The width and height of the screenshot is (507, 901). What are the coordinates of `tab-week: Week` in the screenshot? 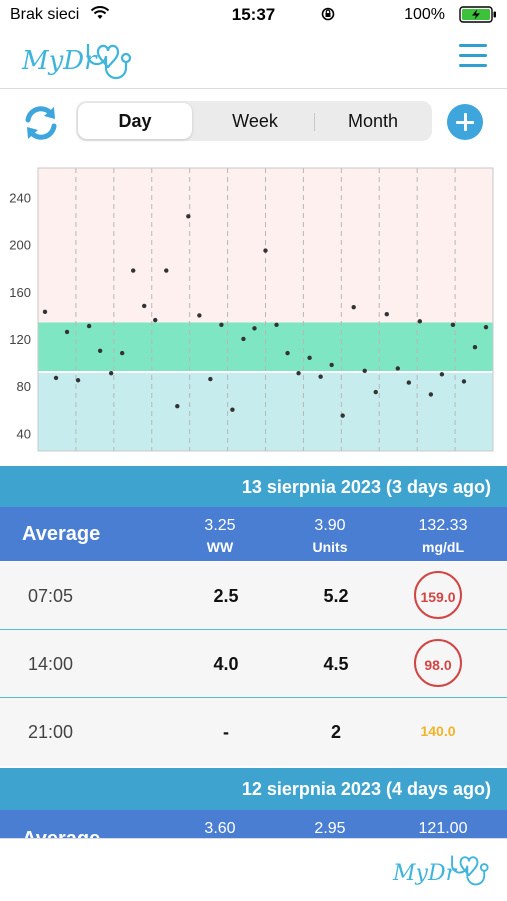 It's located at (255, 121).